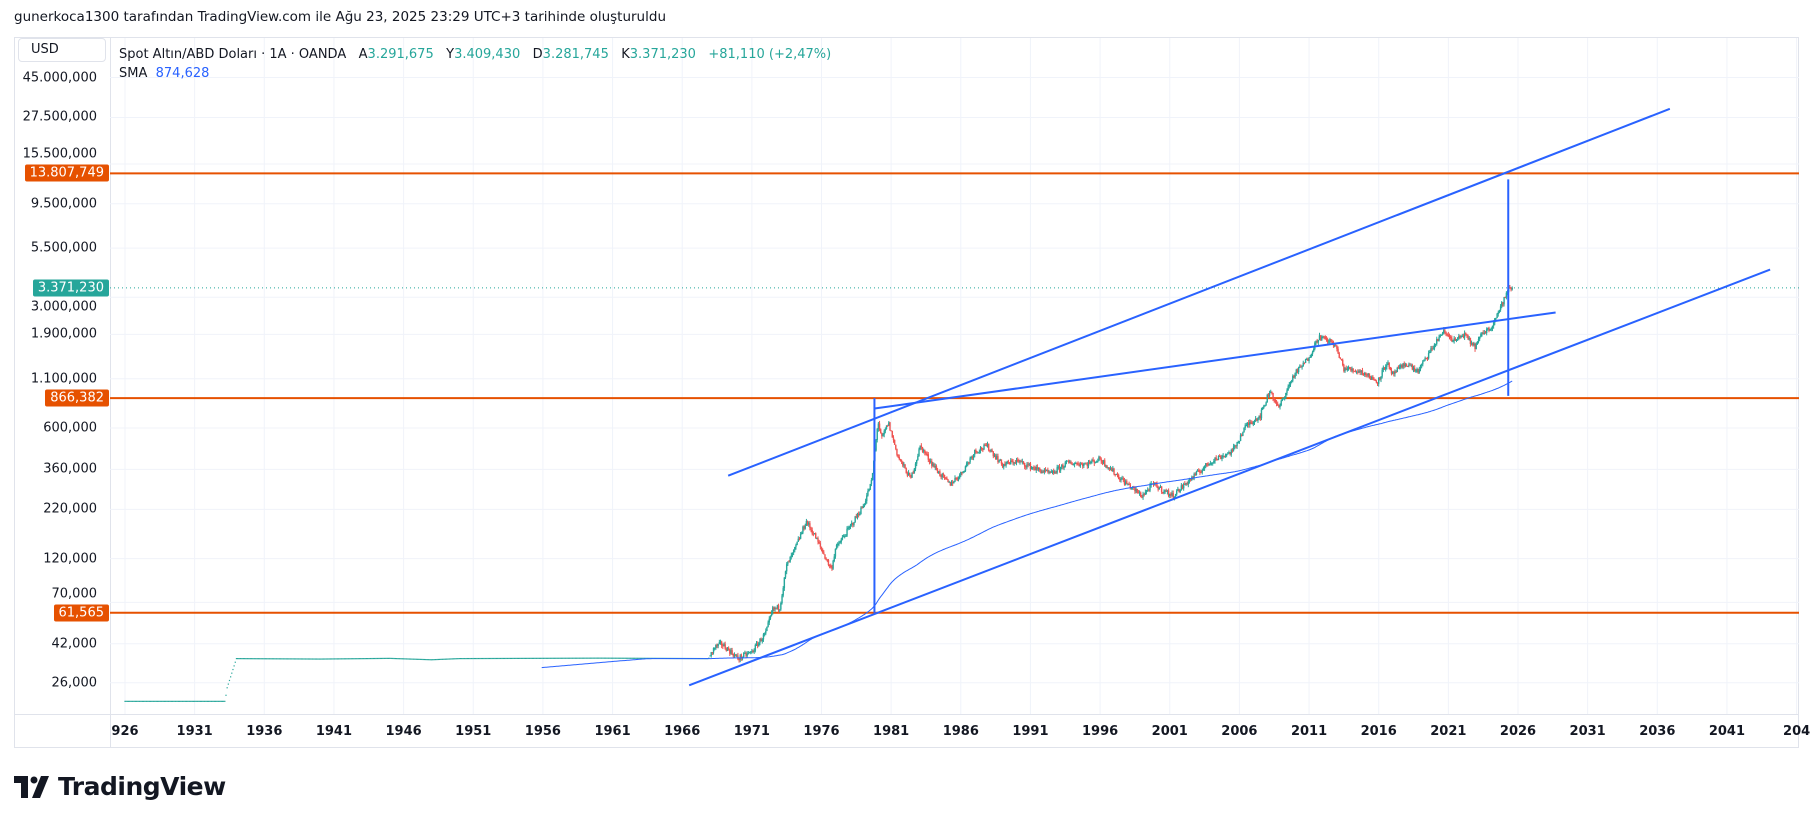 Image resolution: width=1814 pixels, height=824 pixels. Describe the element at coordinates (233, 54) in the screenshot. I see `symbol-title: Spot Altın/ABD Doları · 1A · OANDA` at that location.